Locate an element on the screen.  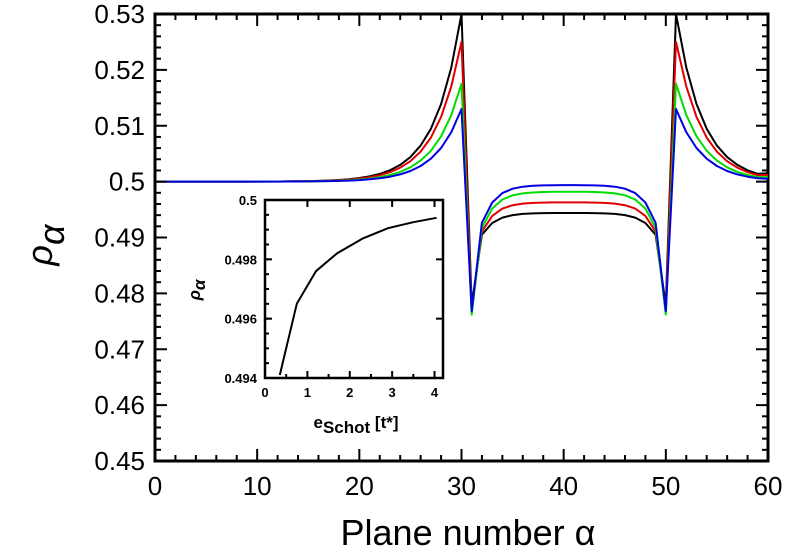
inset-plot-frame is located at coordinates (354, 289).